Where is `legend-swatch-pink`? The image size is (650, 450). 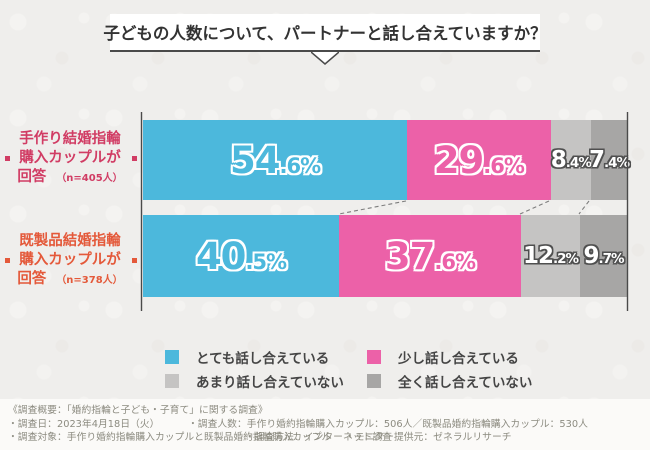 legend-swatch-pink is located at coordinates (374, 357).